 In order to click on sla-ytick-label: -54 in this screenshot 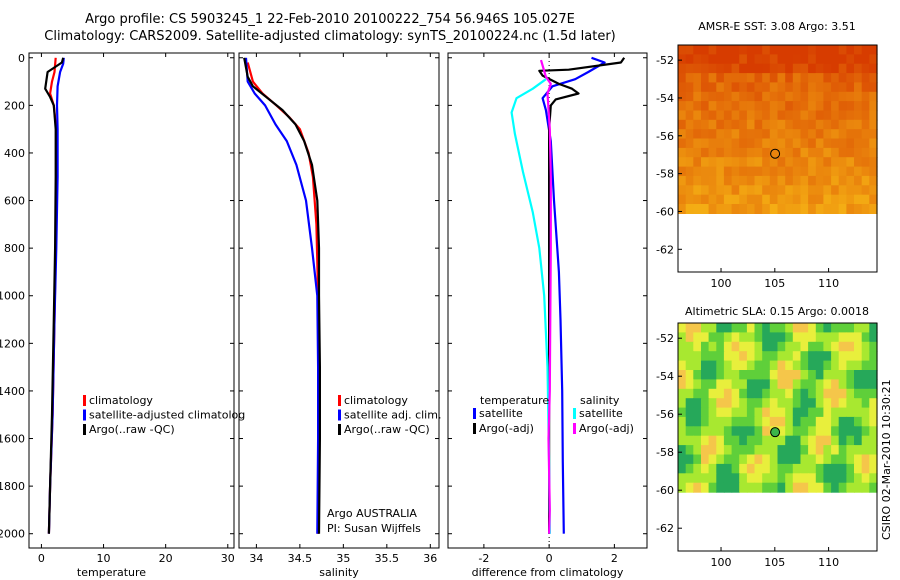, I will do `click(665, 376)`.